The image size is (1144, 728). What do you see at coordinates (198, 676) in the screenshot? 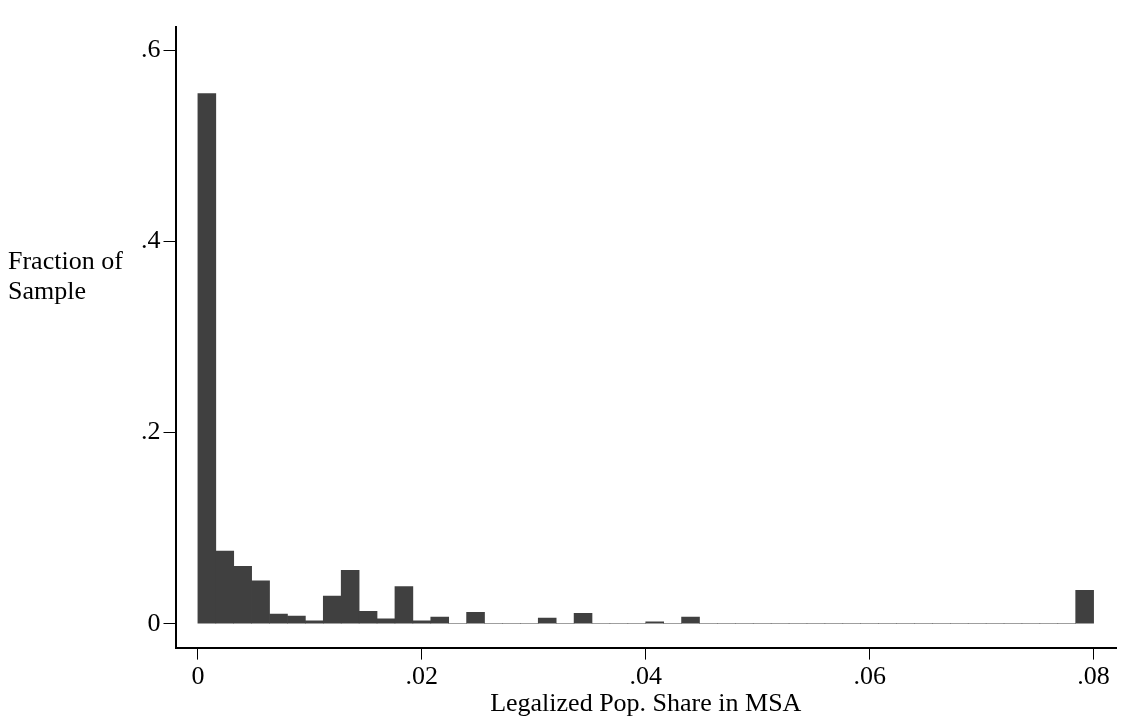
I see `x-tick-label: 0` at bounding box center [198, 676].